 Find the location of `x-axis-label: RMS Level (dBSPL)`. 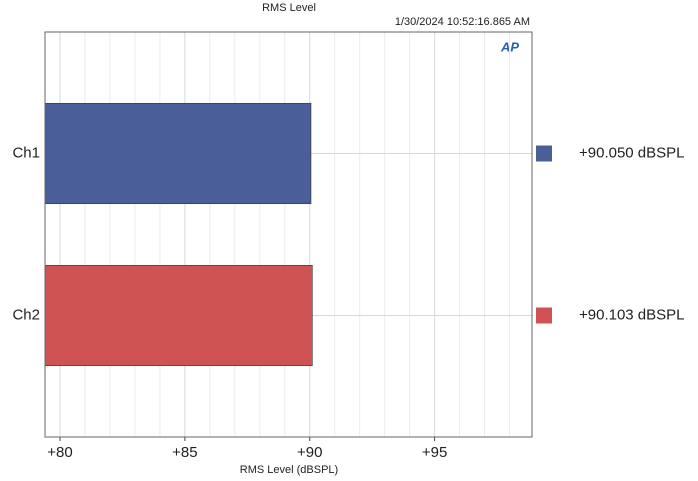

x-axis-label: RMS Level (dBSPL) is located at coordinates (289, 470).